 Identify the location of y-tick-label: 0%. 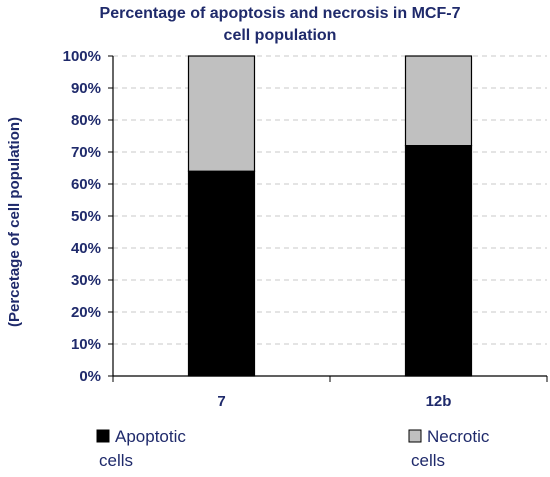
(90, 376).